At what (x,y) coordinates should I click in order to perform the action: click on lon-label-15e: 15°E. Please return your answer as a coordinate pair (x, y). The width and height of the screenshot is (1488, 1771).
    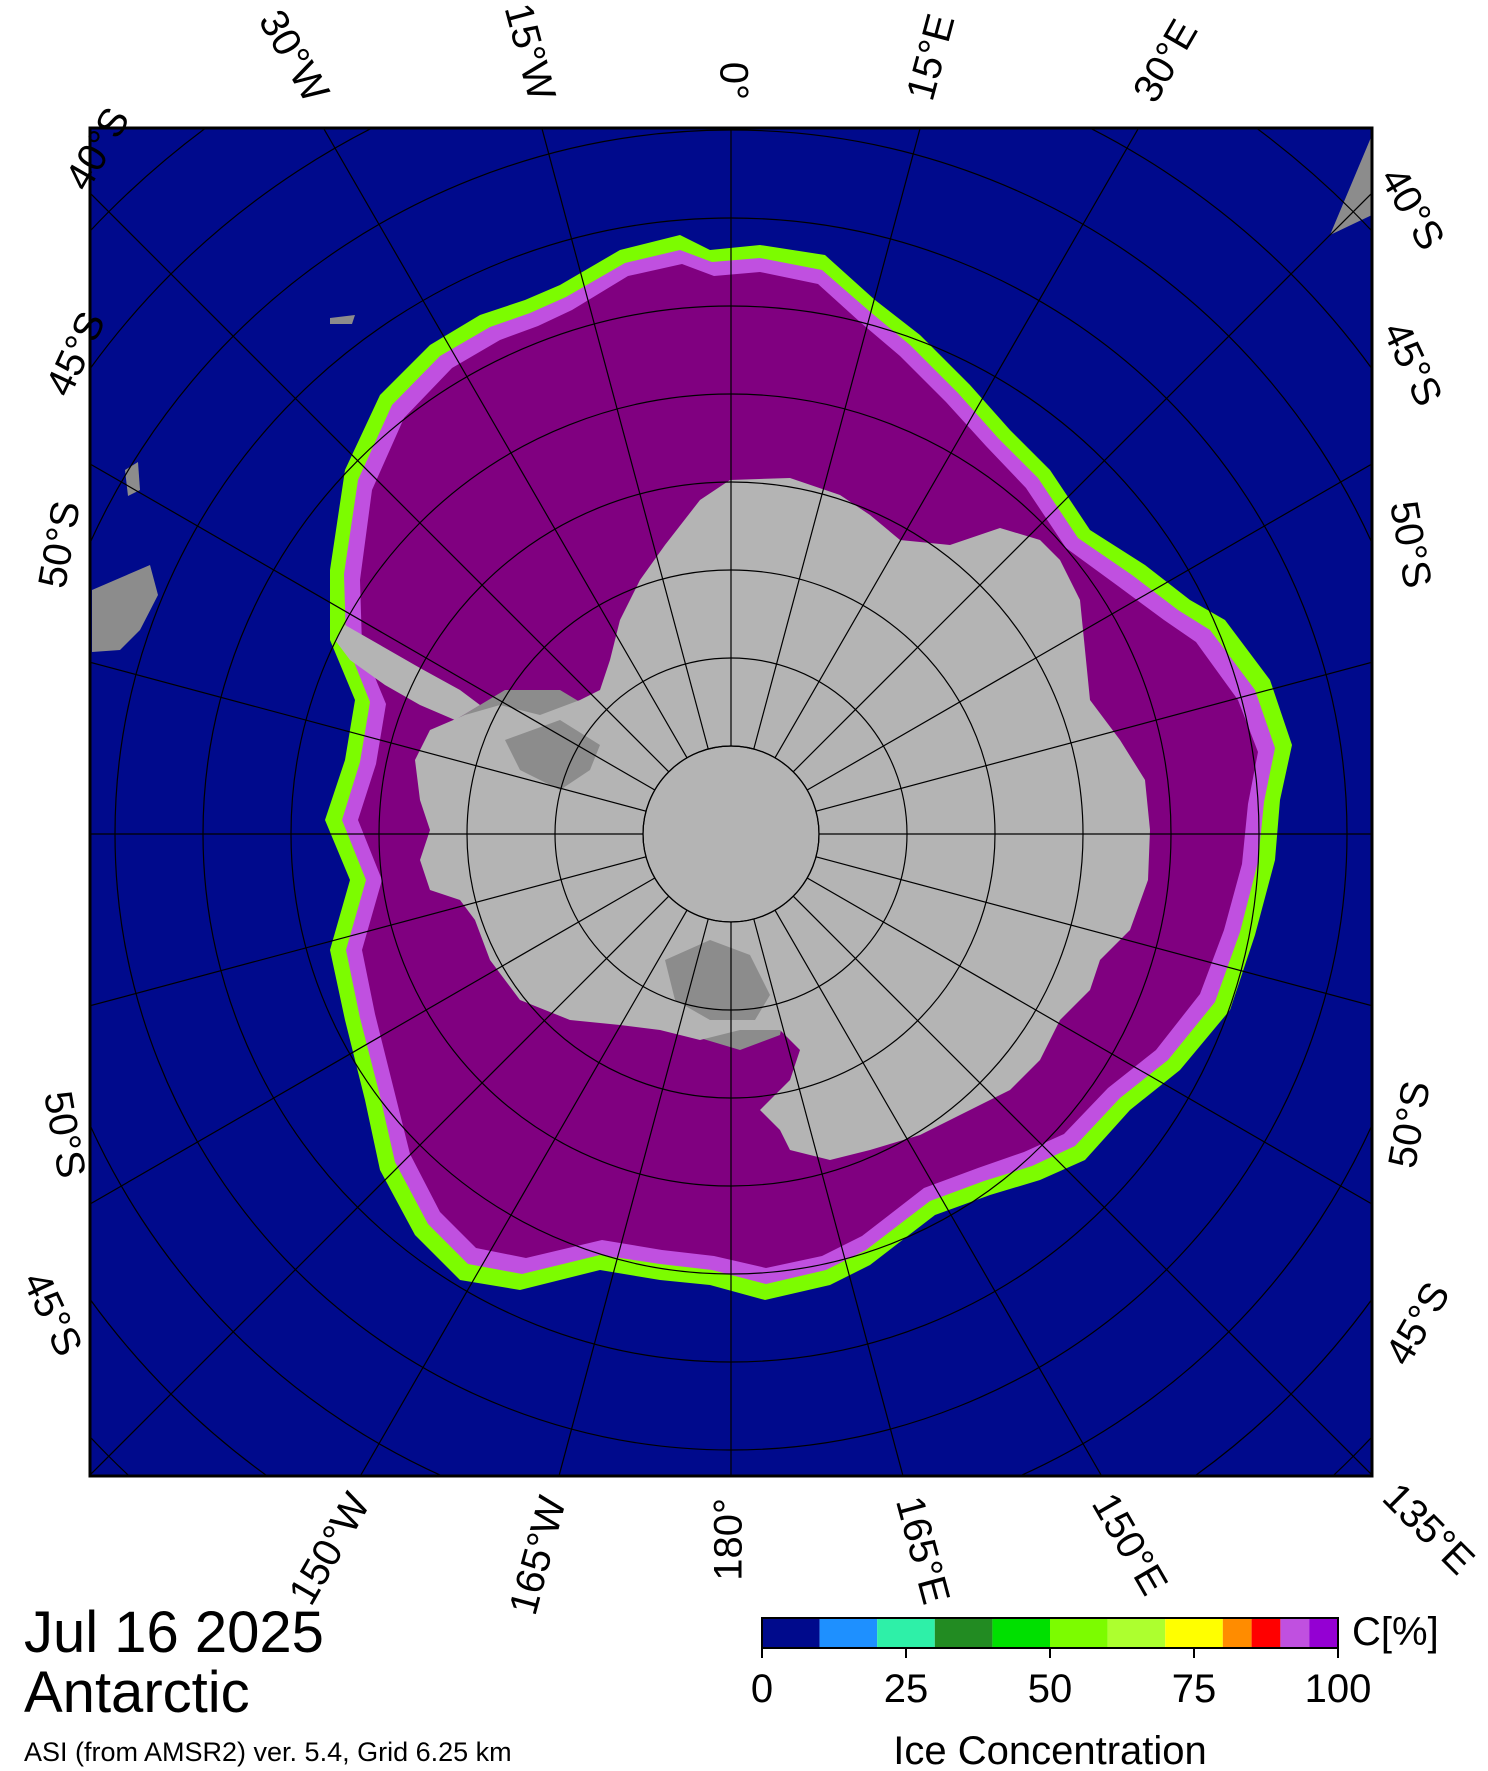
    Looking at the image, I should click on (930, 57).